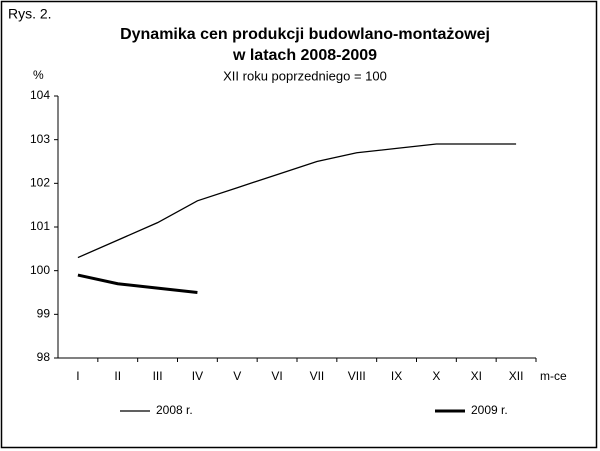 This screenshot has height=451, width=600. Describe the element at coordinates (553, 376) in the screenshot. I see `x-axis-label: m-ce` at that location.